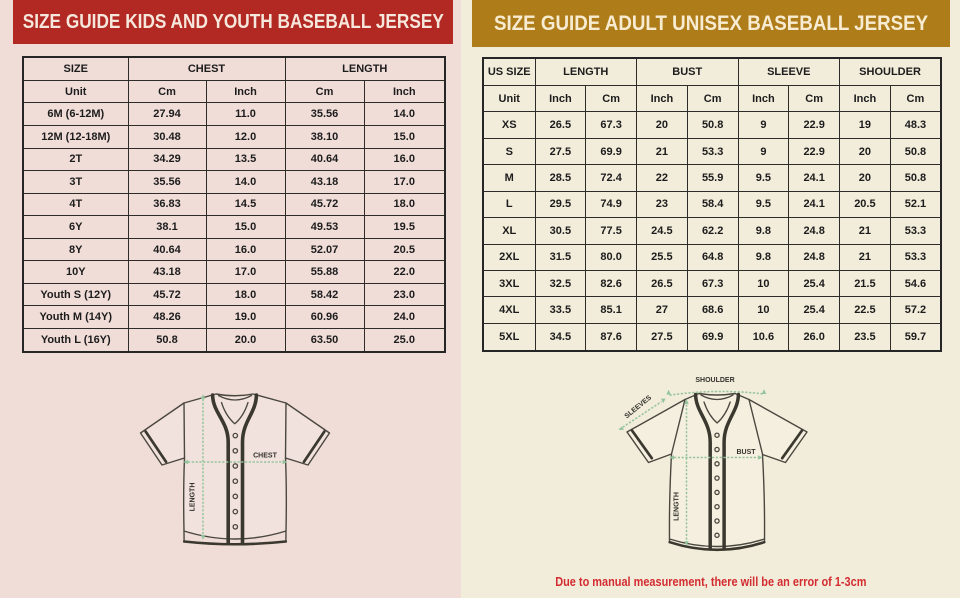 The width and height of the screenshot is (960, 598). Describe the element at coordinates (714, 380) in the screenshot. I see `svg-text: SHOULDER` at that location.